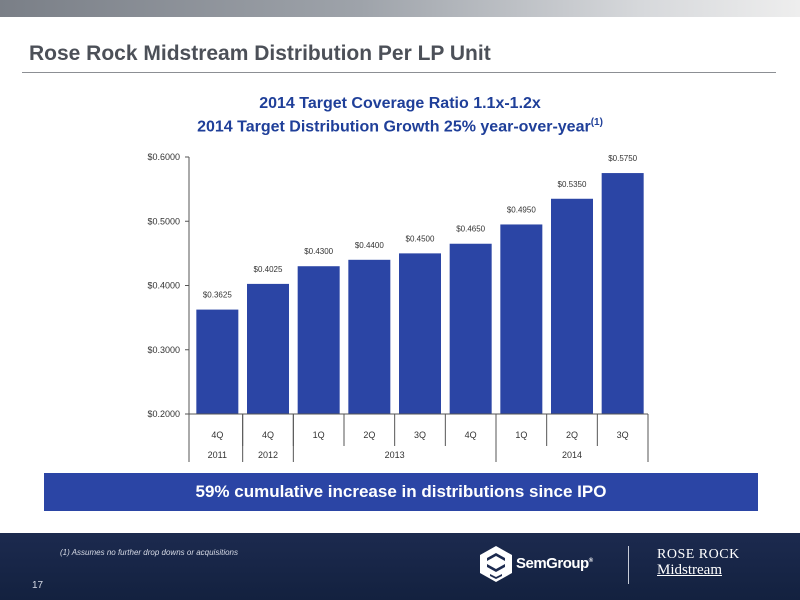 The height and width of the screenshot is (600, 800). Describe the element at coordinates (590, 561) in the screenshot. I see `semgroup-registered-mark: ®` at that location.